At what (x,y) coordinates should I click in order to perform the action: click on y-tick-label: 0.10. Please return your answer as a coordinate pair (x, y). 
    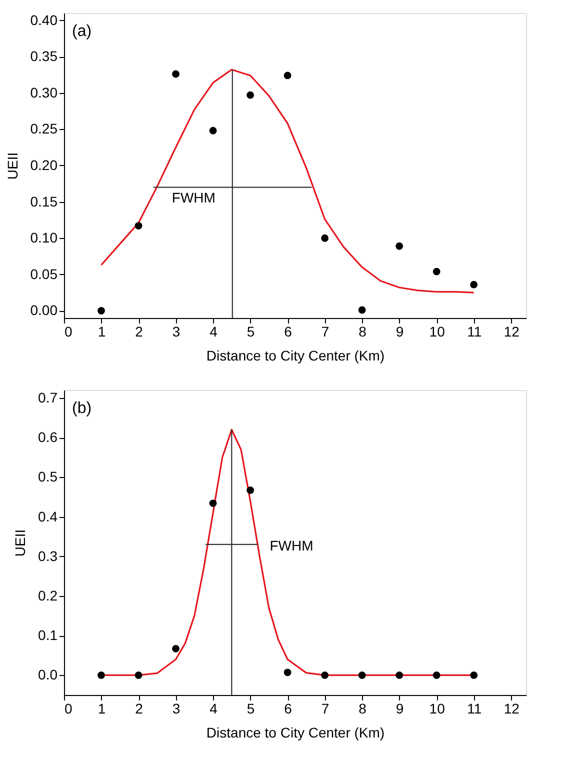
    Looking at the image, I should click on (44, 238).